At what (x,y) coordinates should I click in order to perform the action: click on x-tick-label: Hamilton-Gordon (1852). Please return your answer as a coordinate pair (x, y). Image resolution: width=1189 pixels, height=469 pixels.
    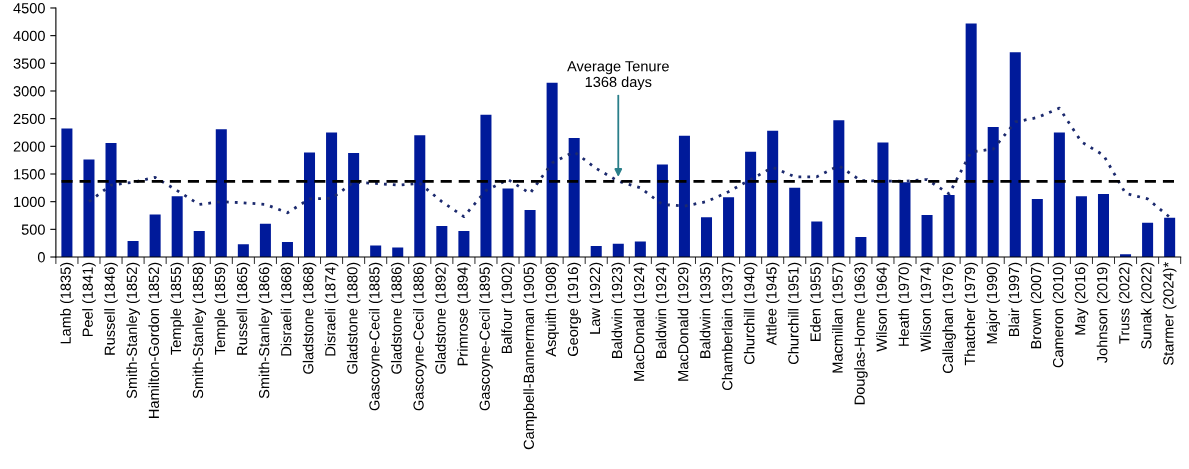
    Looking at the image, I should click on (155, 340).